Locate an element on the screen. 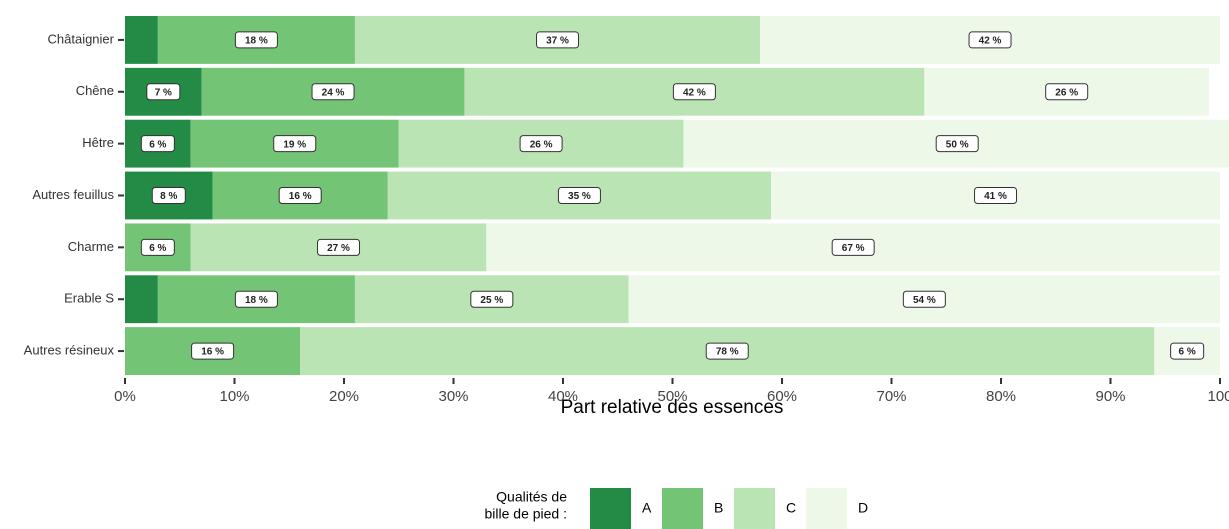 The height and width of the screenshot is (529, 1229). data-label: 50 % is located at coordinates (957, 144).